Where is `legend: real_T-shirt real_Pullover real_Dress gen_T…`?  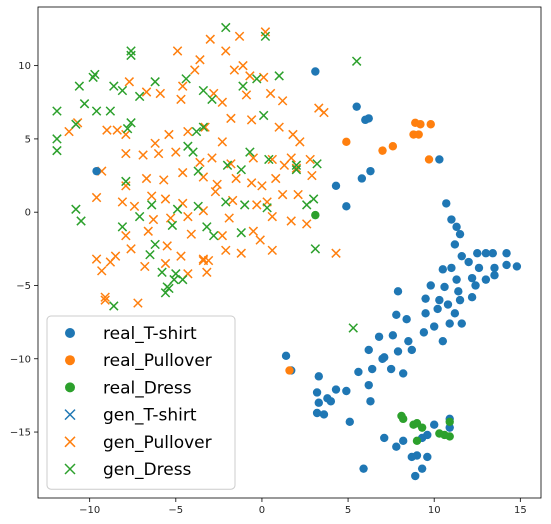 legend: real_T-shirt real_Pullover real_Dress gen_T… is located at coordinates (141, 402).